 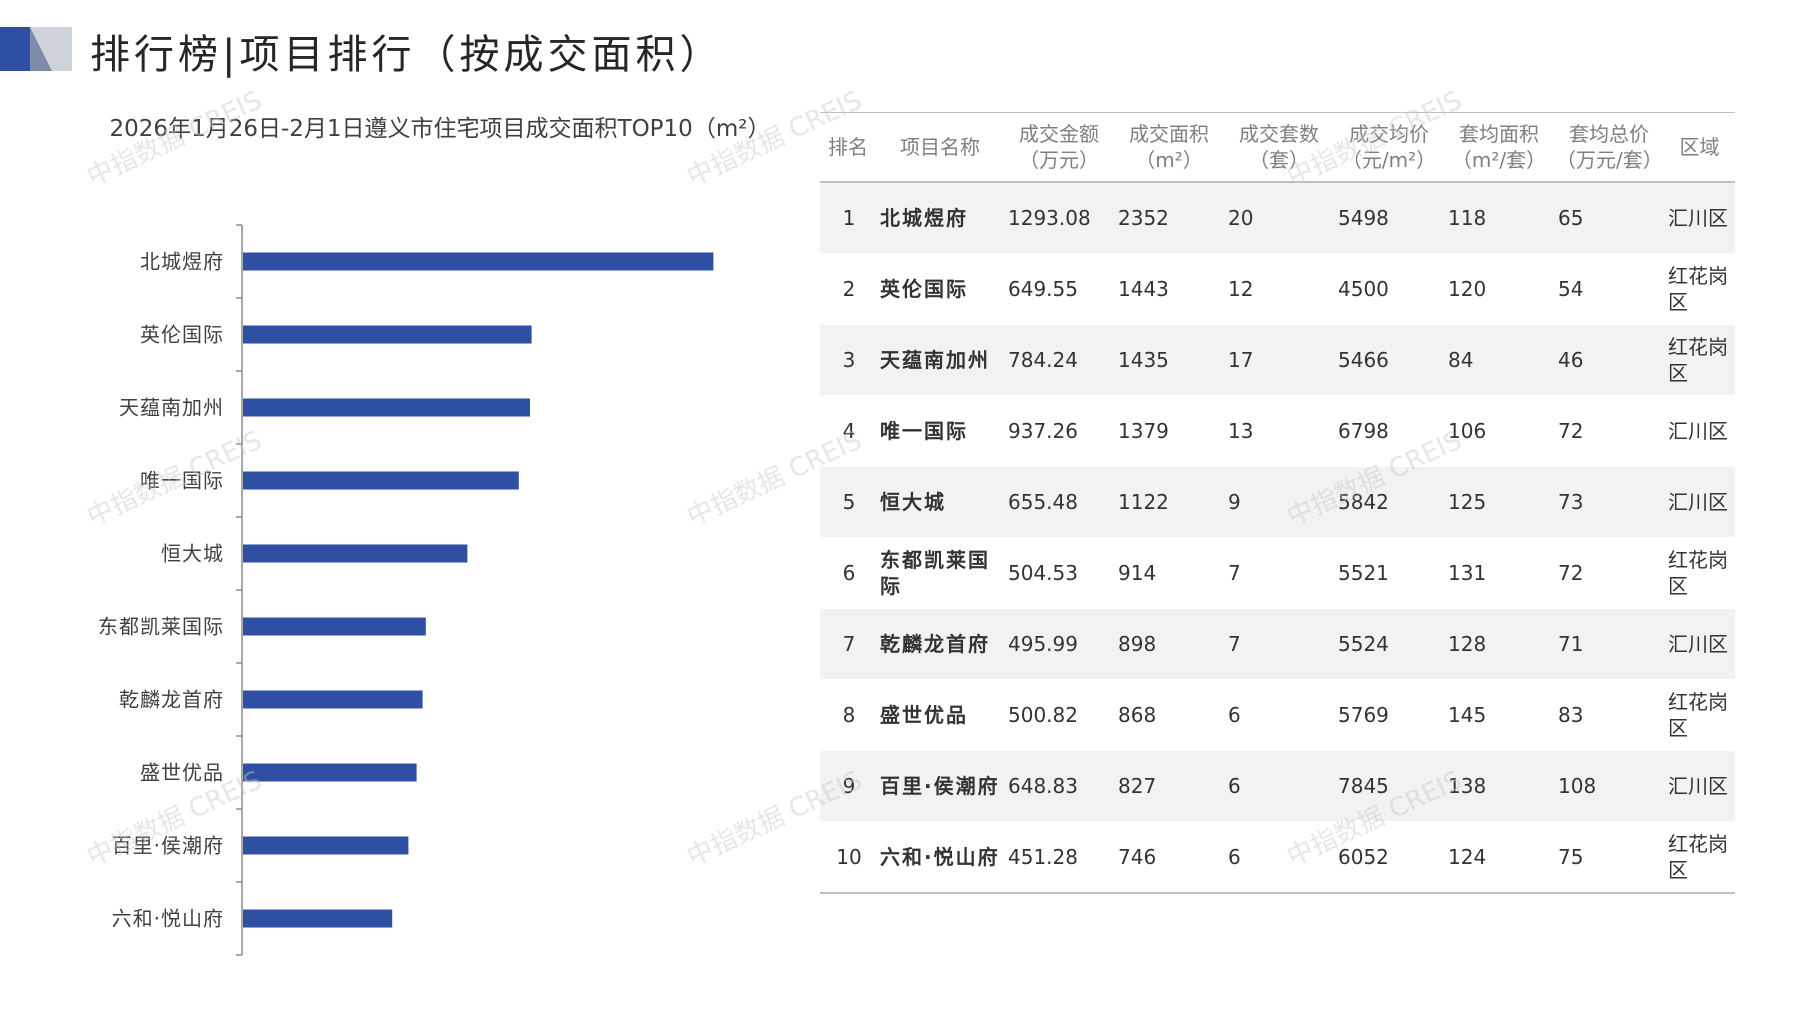 What do you see at coordinates (1043, 573) in the screenshot?
I see `table-cell: 504.53` at bounding box center [1043, 573].